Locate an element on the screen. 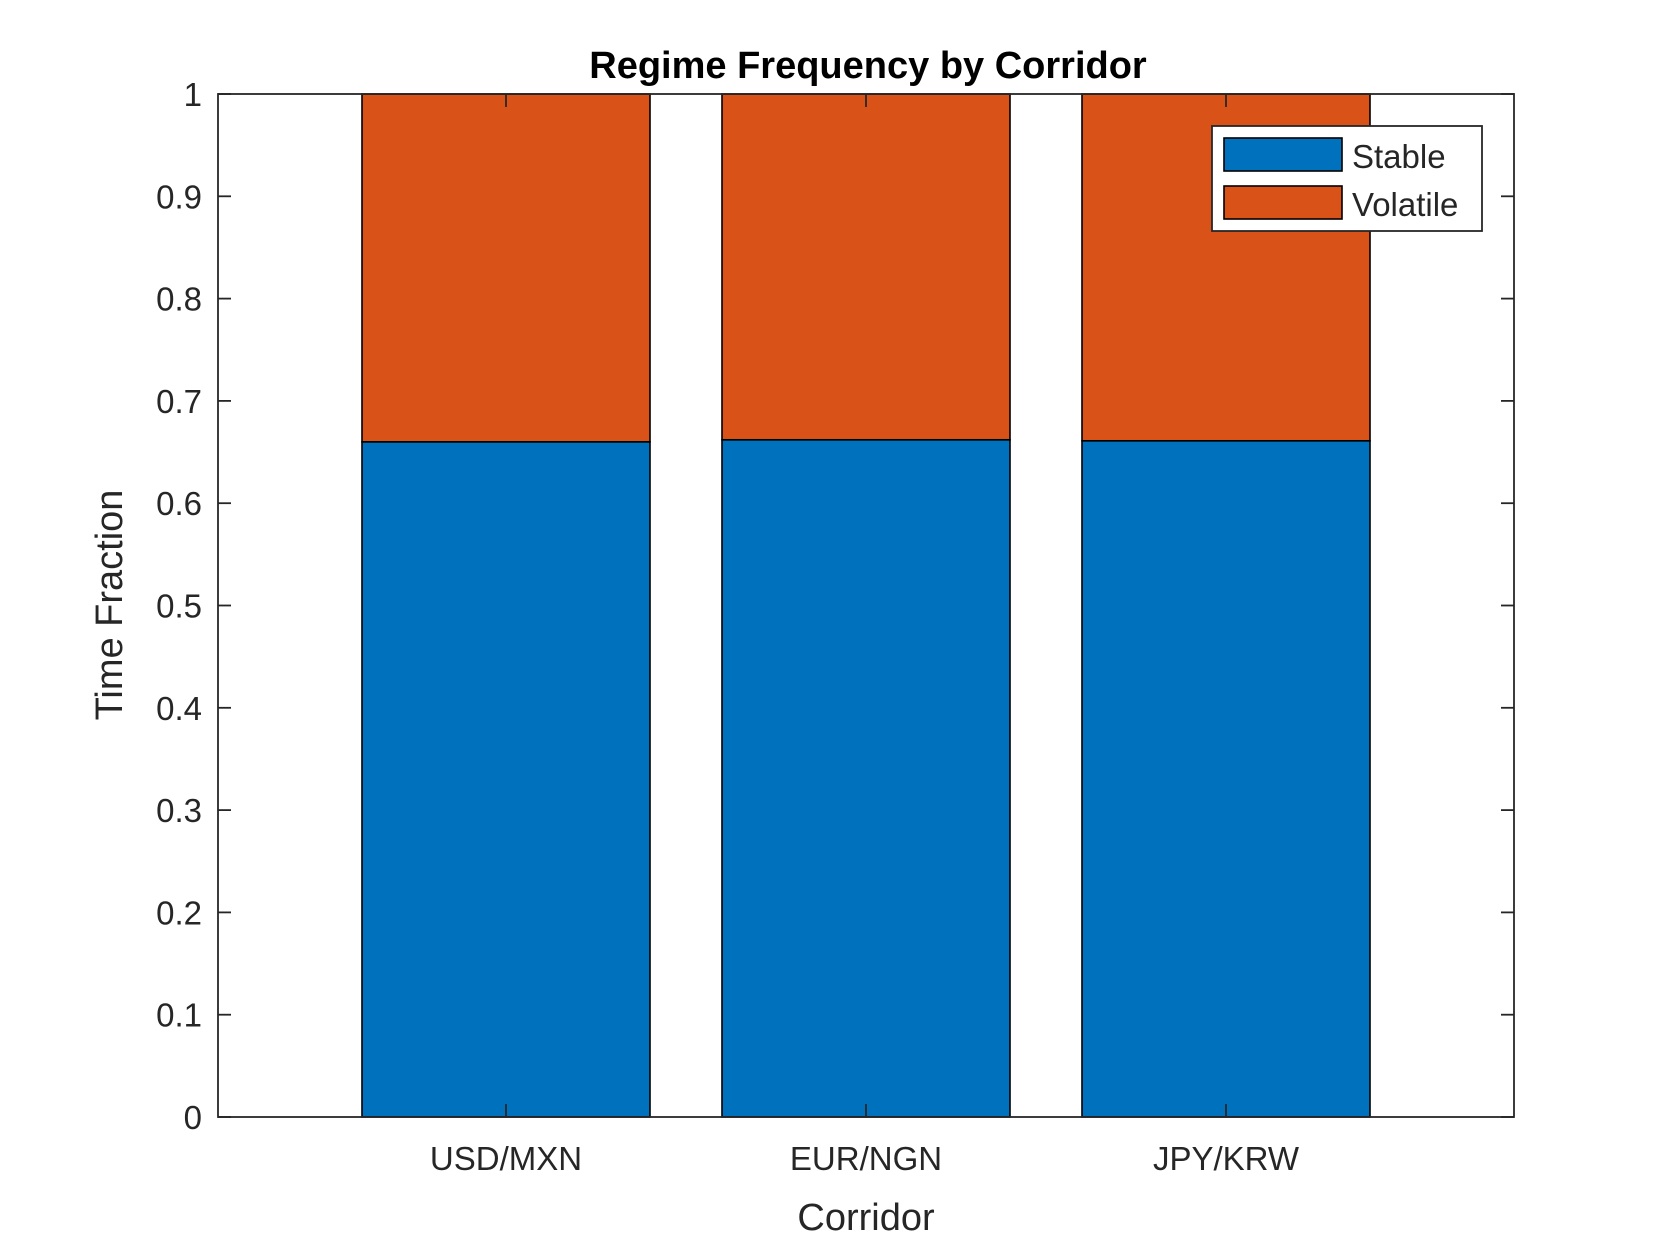 The image size is (1661, 1246). x-tick-label: JPY/KRW is located at coordinates (1226, 1158).